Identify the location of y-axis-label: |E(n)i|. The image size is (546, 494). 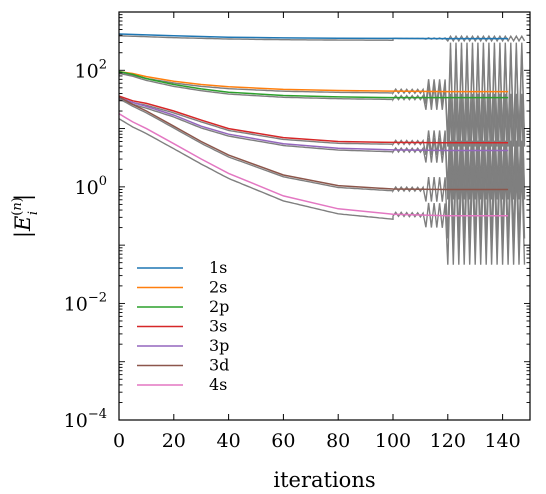
(25, 216).